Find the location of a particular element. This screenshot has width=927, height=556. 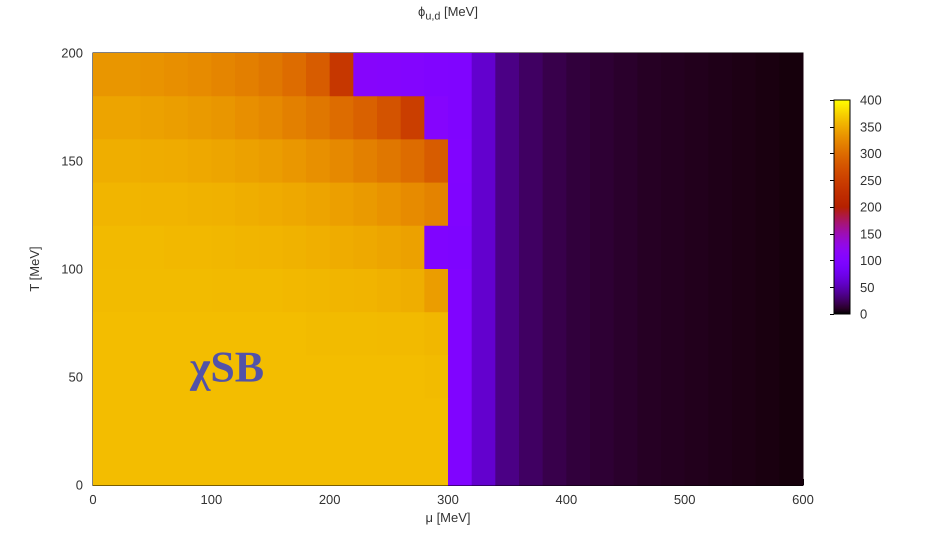

x-tick-label: 600 is located at coordinates (803, 499).